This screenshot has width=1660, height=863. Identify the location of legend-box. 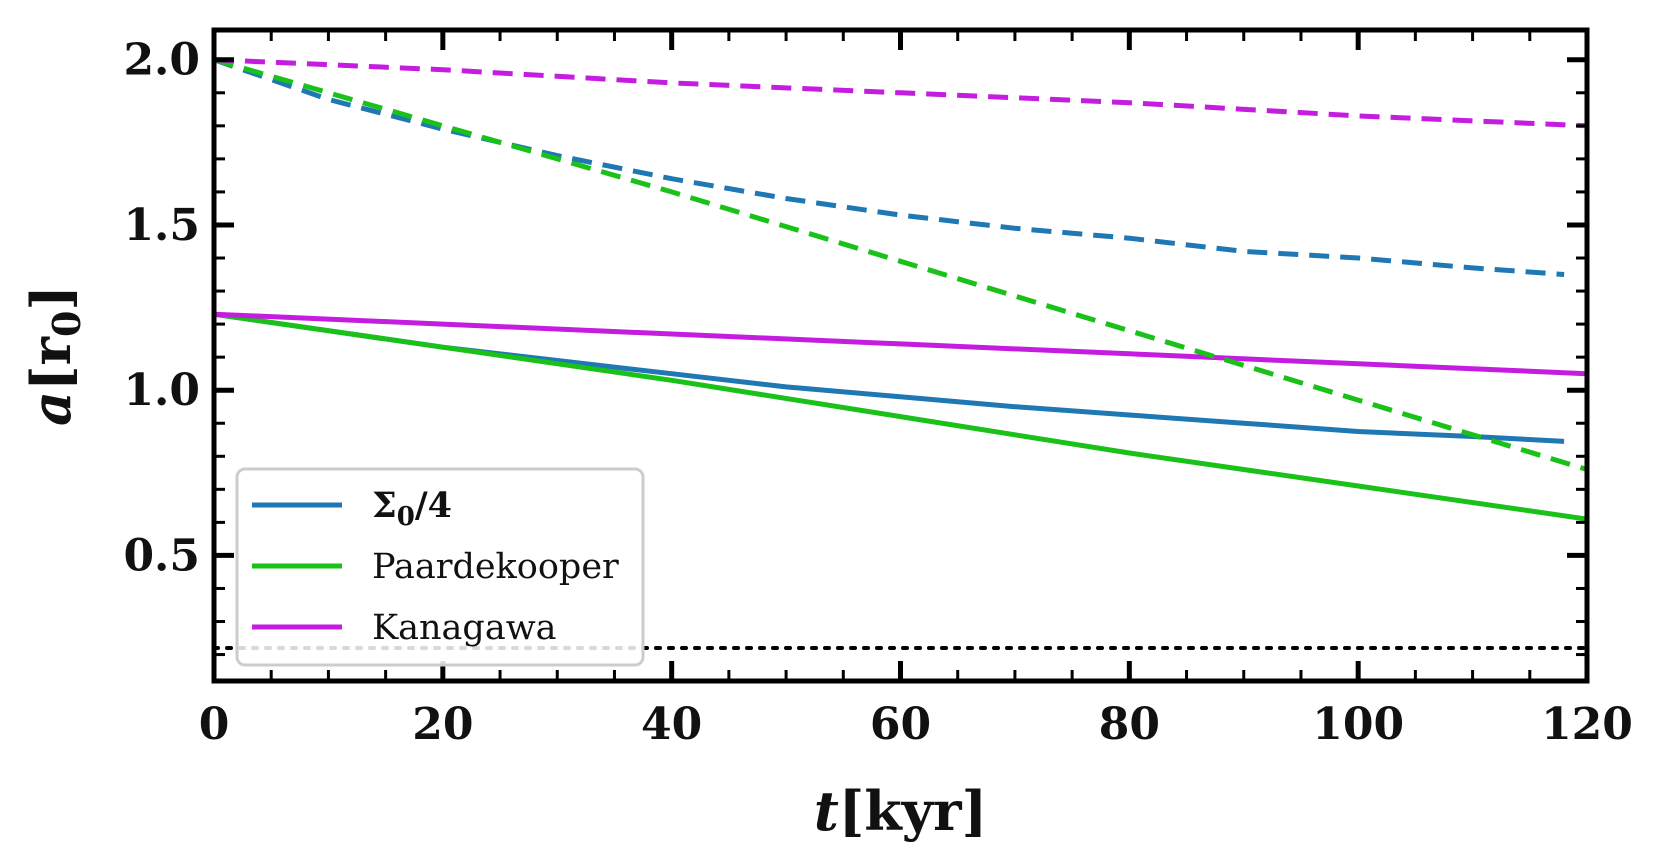
(440, 567).